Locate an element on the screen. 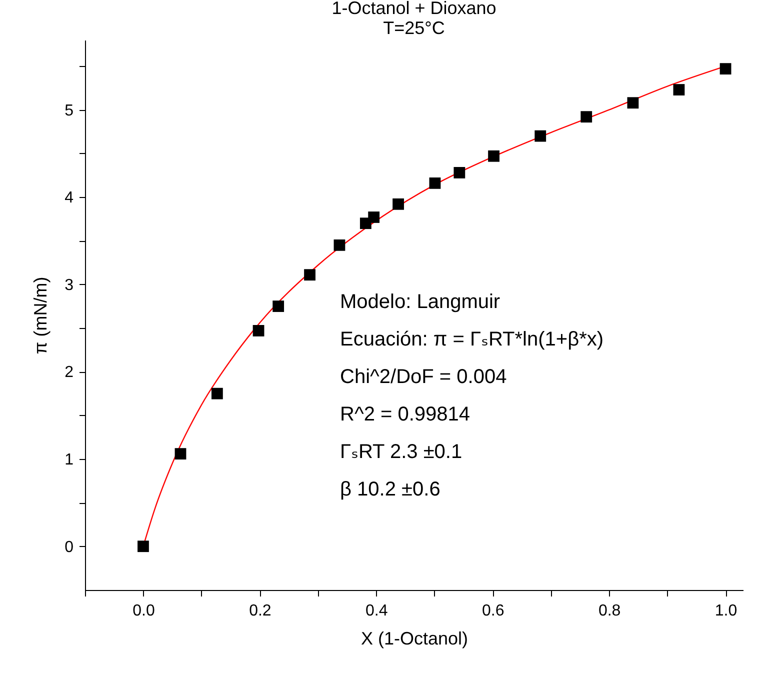  chart-subtitle: T=25°C is located at coordinates (414, 28).